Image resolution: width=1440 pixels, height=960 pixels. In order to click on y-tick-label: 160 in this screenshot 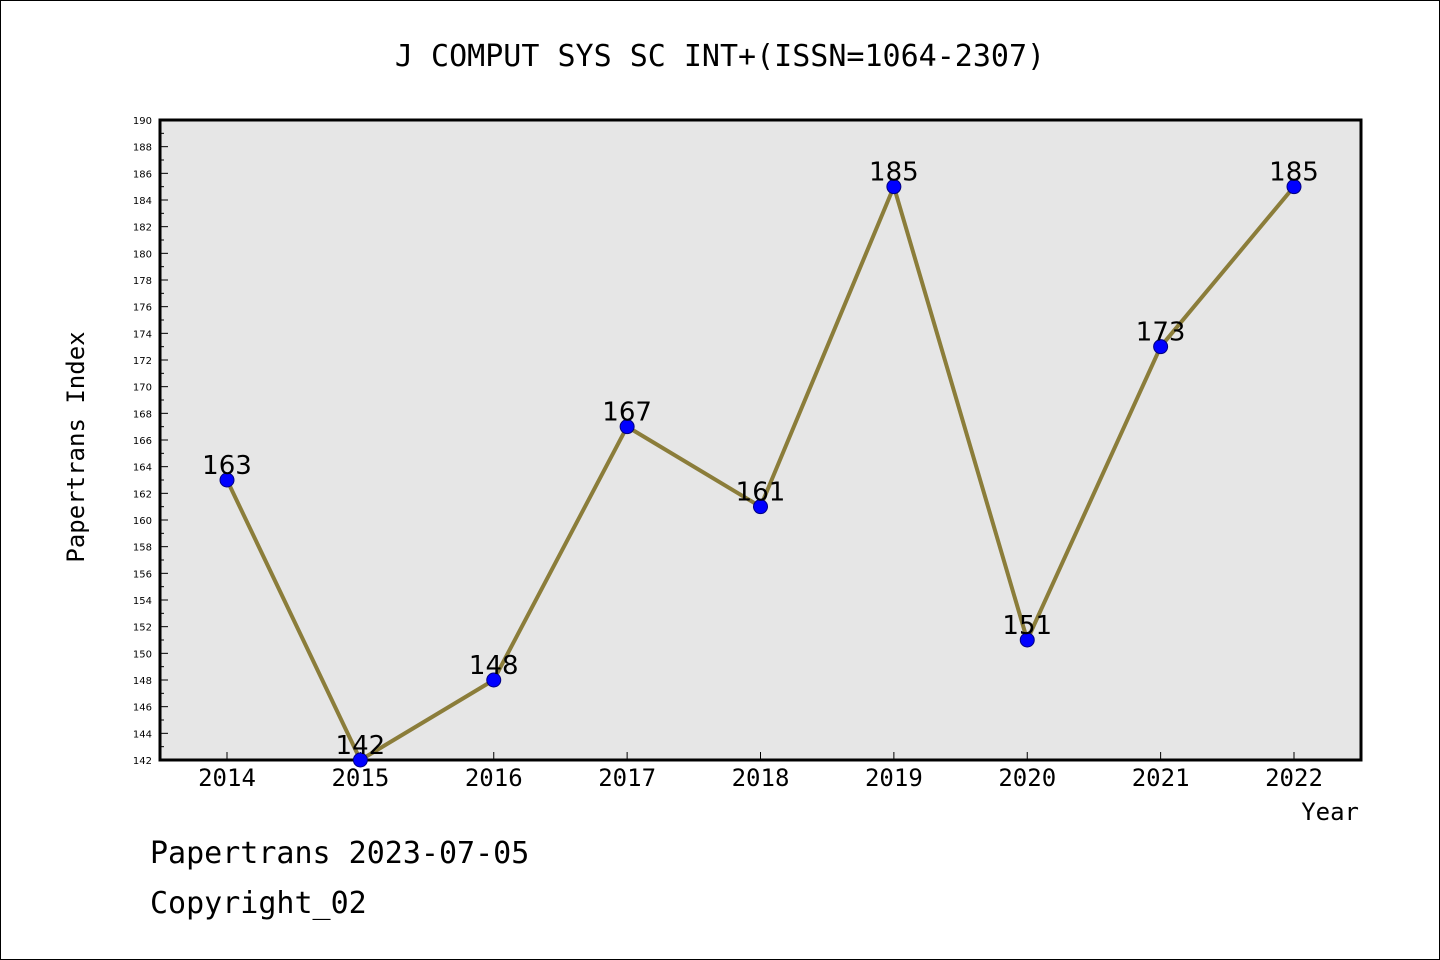, I will do `click(142, 521)`.